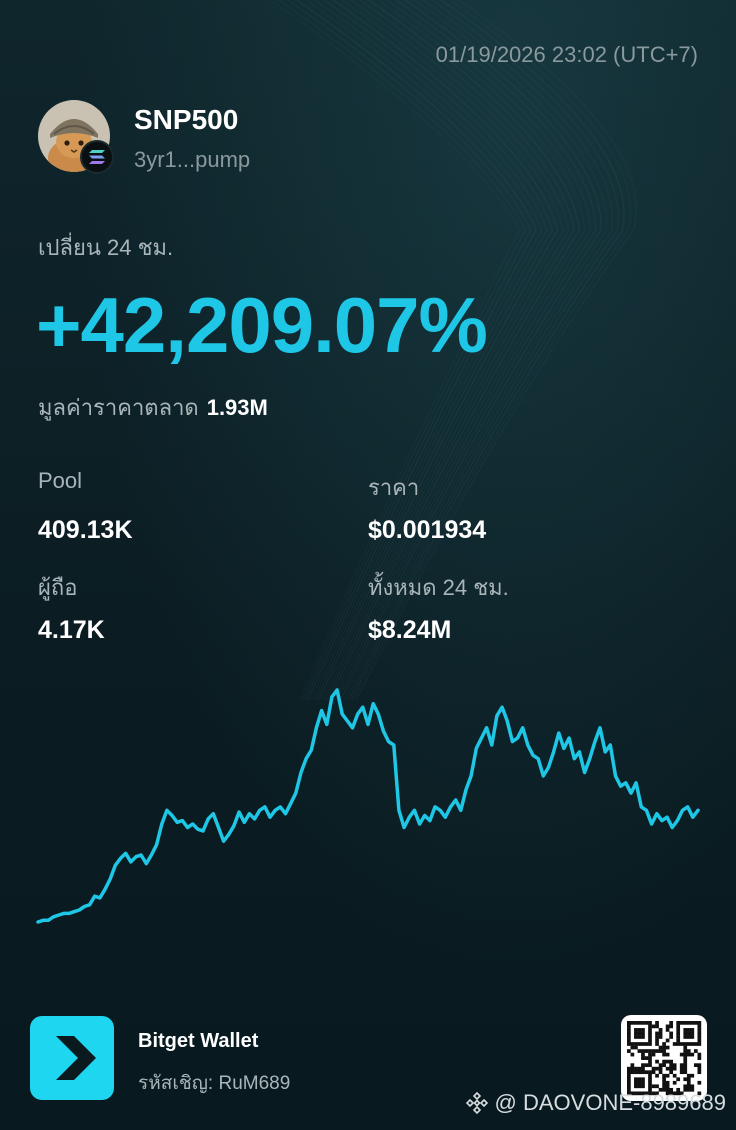 This screenshot has height=1130, width=736. I want to click on market-cap: มูลค่าราคาตลาด 1.93M, so click(153, 407).